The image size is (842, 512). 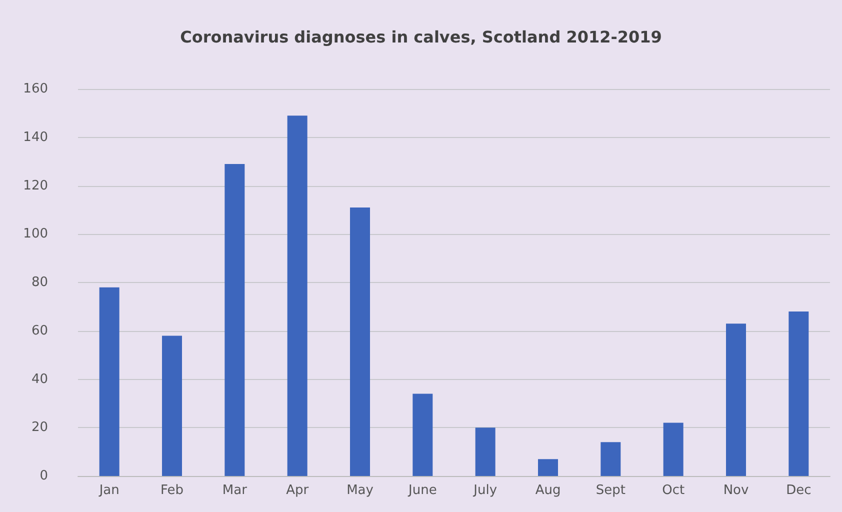 What do you see at coordinates (35, 234) in the screenshot?
I see `y-tick-label: 100` at bounding box center [35, 234].